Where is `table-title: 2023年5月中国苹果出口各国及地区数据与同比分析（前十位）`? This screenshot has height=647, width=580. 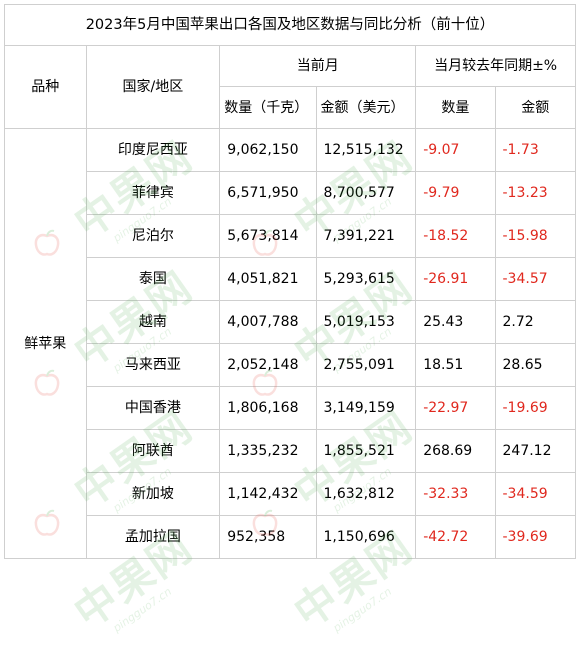 table-title: 2023年5月中国苹果出口各国及地区数据与同比分析（前十位） is located at coordinates (290, 25).